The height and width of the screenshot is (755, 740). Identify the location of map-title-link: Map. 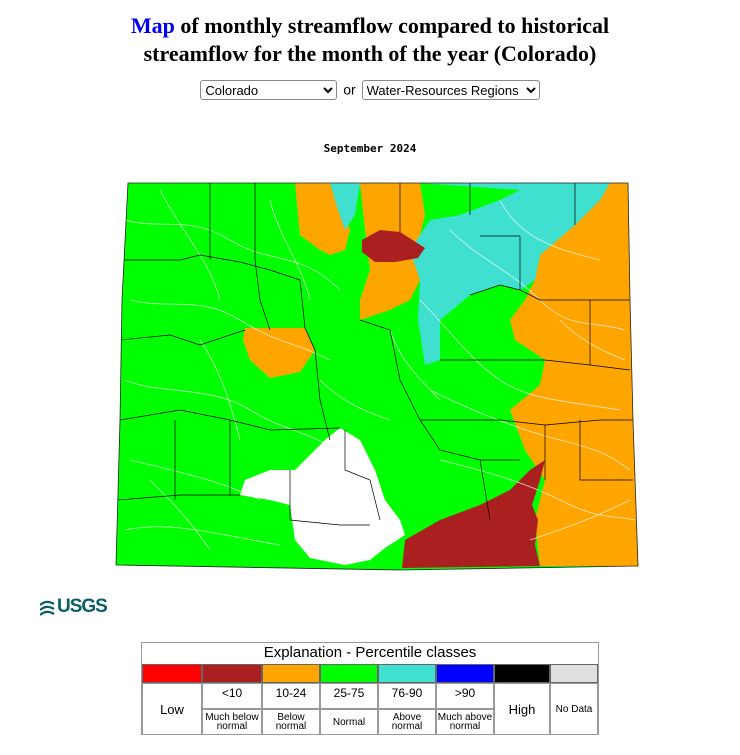
(152, 25).